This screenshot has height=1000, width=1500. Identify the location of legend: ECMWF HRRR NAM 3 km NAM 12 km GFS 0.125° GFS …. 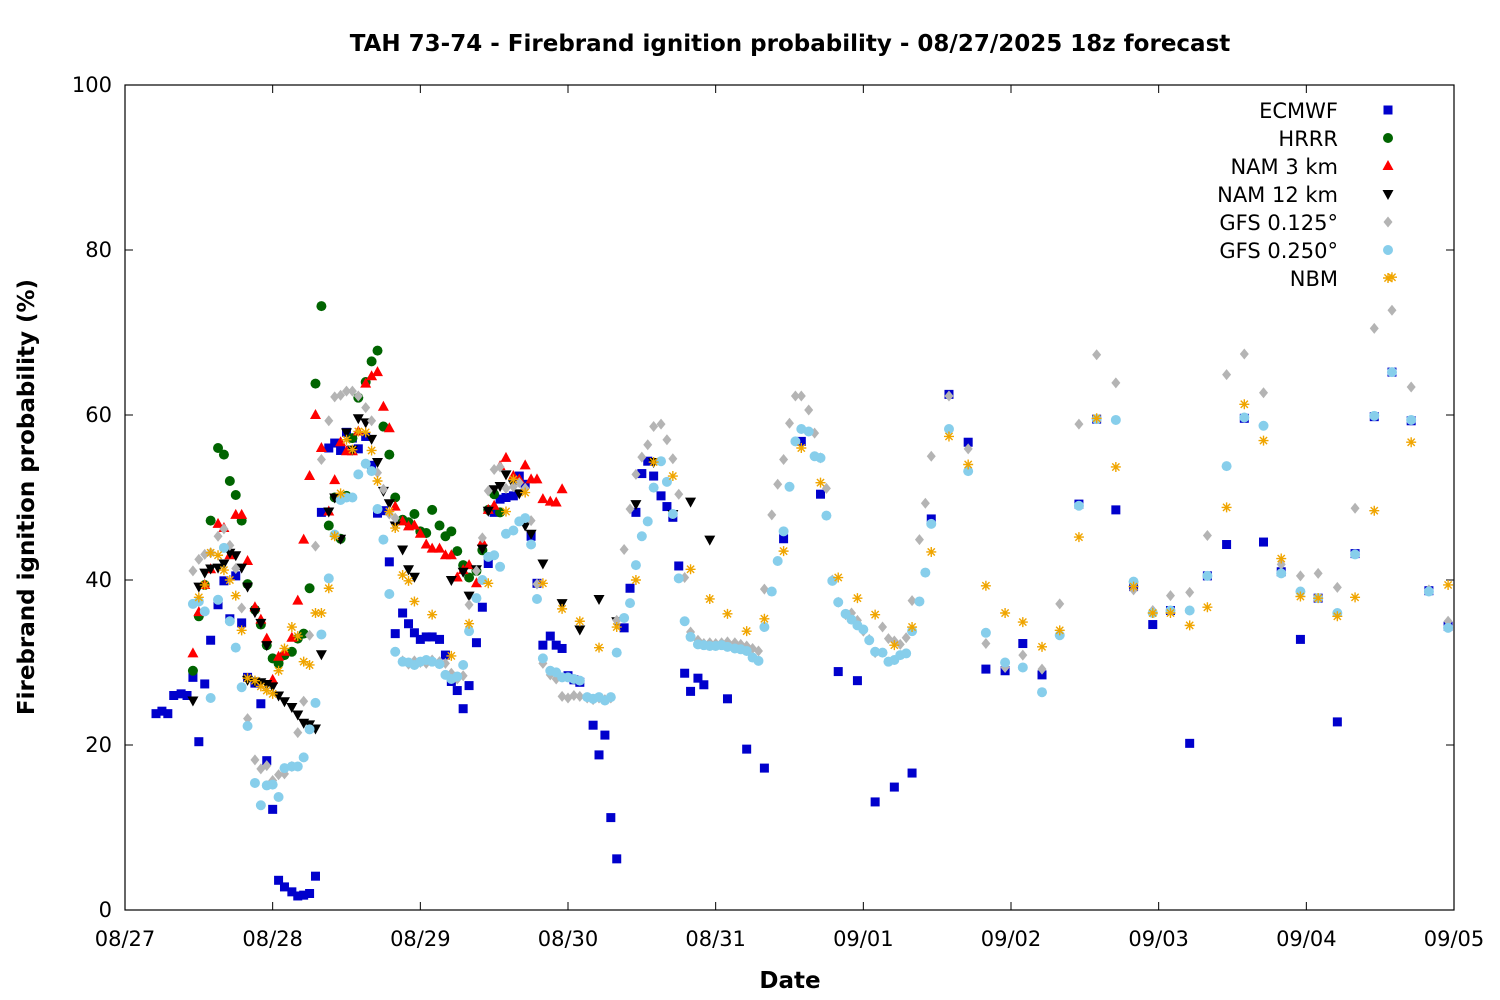
(1305, 195).